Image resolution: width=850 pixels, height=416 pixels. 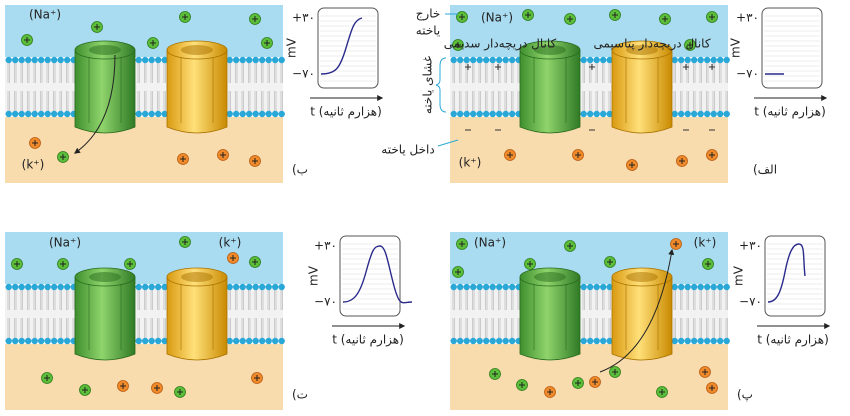 What do you see at coordinates (790, 112) in the screenshot?
I see `x-axis-label: t (هزارم ثانیه)` at bounding box center [790, 112].